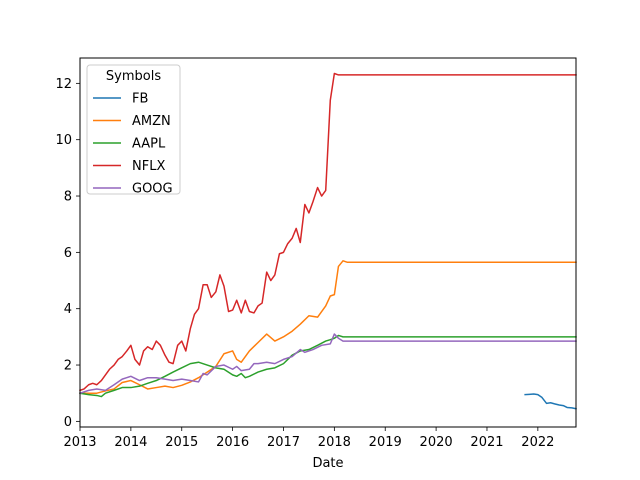  I want to click on series-line-aapl, so click(328, 366).